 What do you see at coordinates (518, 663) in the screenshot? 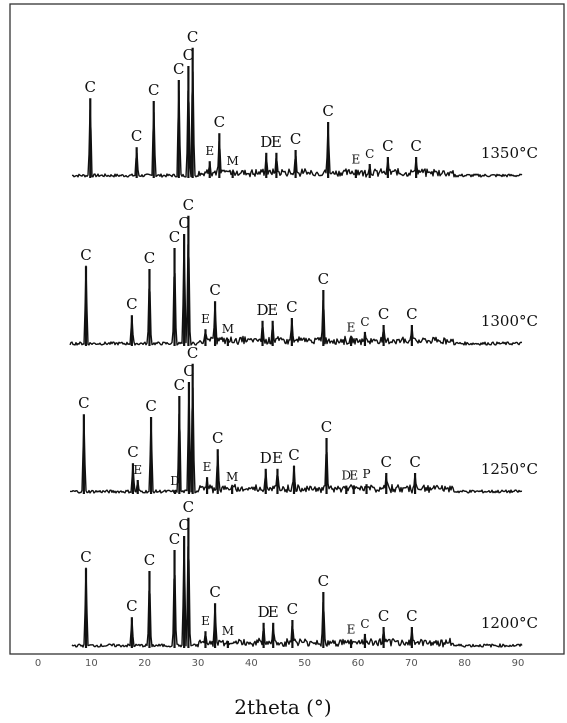
I see `x-tick-label: 90` at bounding box center [518, 663].